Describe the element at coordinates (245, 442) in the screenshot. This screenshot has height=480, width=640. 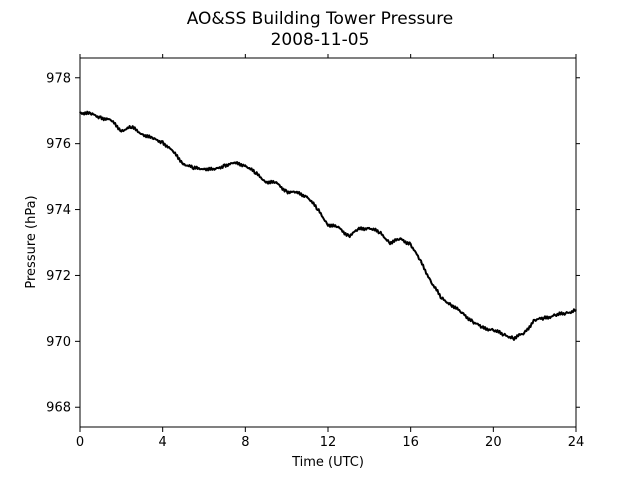
I see `x-tick-label: 8` at that location.